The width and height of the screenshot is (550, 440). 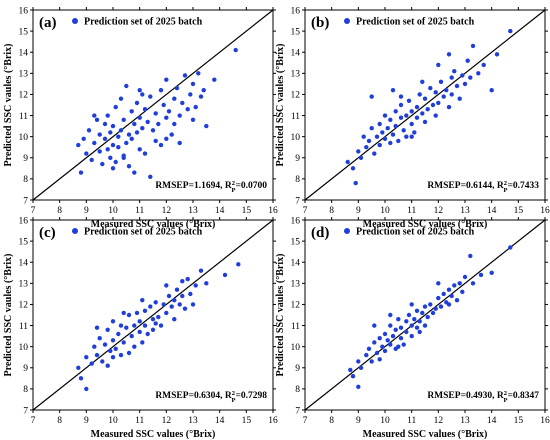 I want to click on y-tick-label: 12, so click(x=24, y=306).